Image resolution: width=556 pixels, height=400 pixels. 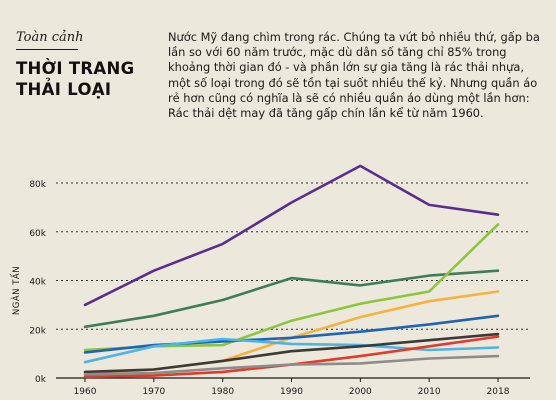 What do you see at coordinates (50, 37) in the screenshot?
I see `section-label: Toàn cảnh` at bounding box center [50, 37].